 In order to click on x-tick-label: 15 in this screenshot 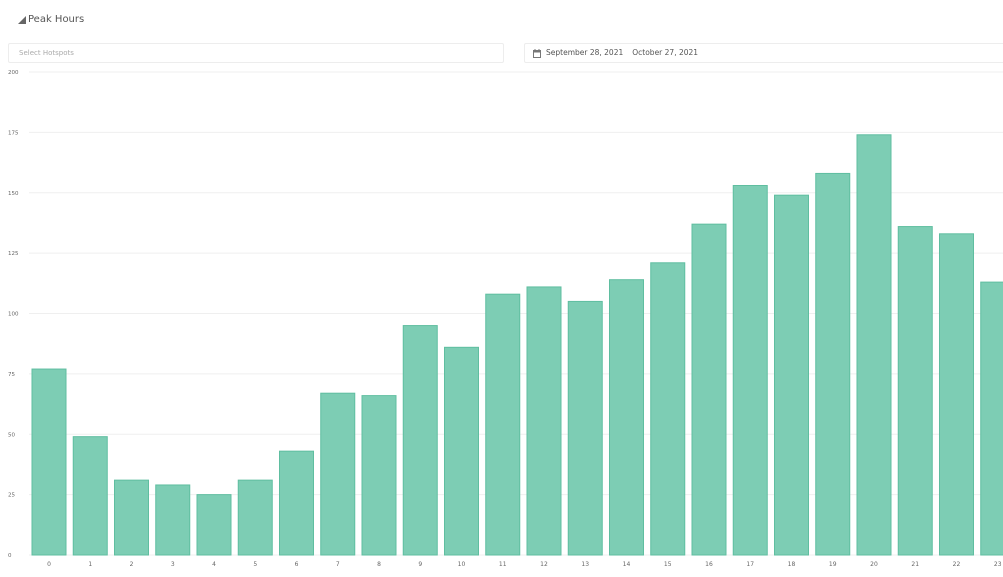, I will do `click(668, 564)`.